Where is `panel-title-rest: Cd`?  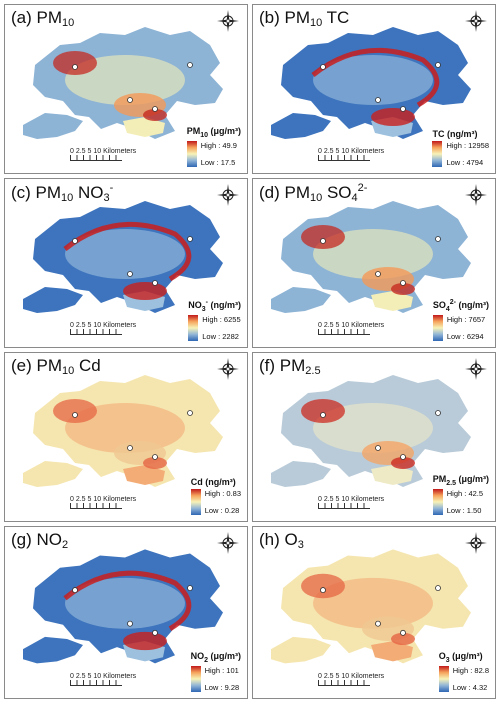 panel-title-rest: Cd is located at coordinates (87, 365).